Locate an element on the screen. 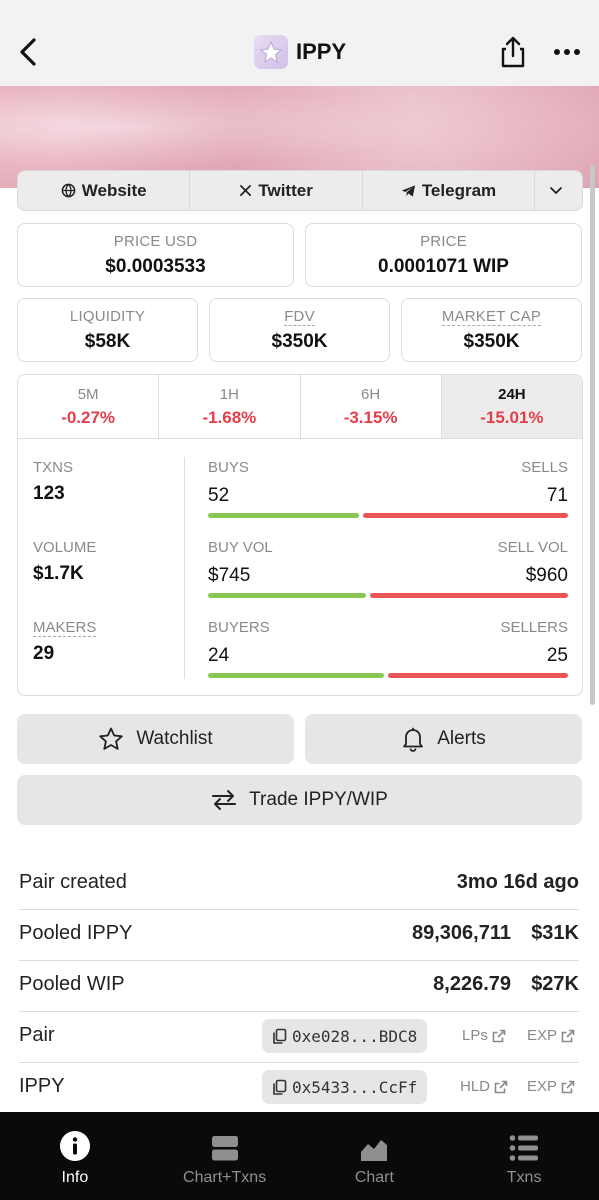 The width and height of the screenshot is (599, 1200). price-native-value: 0.0001071 WIP is located at coordinates (443, 266).